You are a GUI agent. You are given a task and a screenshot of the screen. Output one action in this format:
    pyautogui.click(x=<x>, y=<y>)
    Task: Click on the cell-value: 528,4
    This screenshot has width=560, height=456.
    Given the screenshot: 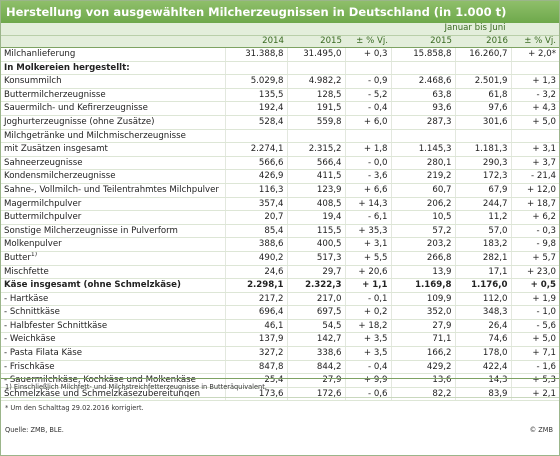 What is the action you would take?
    pyautogui.click(x=271, y=121)
    